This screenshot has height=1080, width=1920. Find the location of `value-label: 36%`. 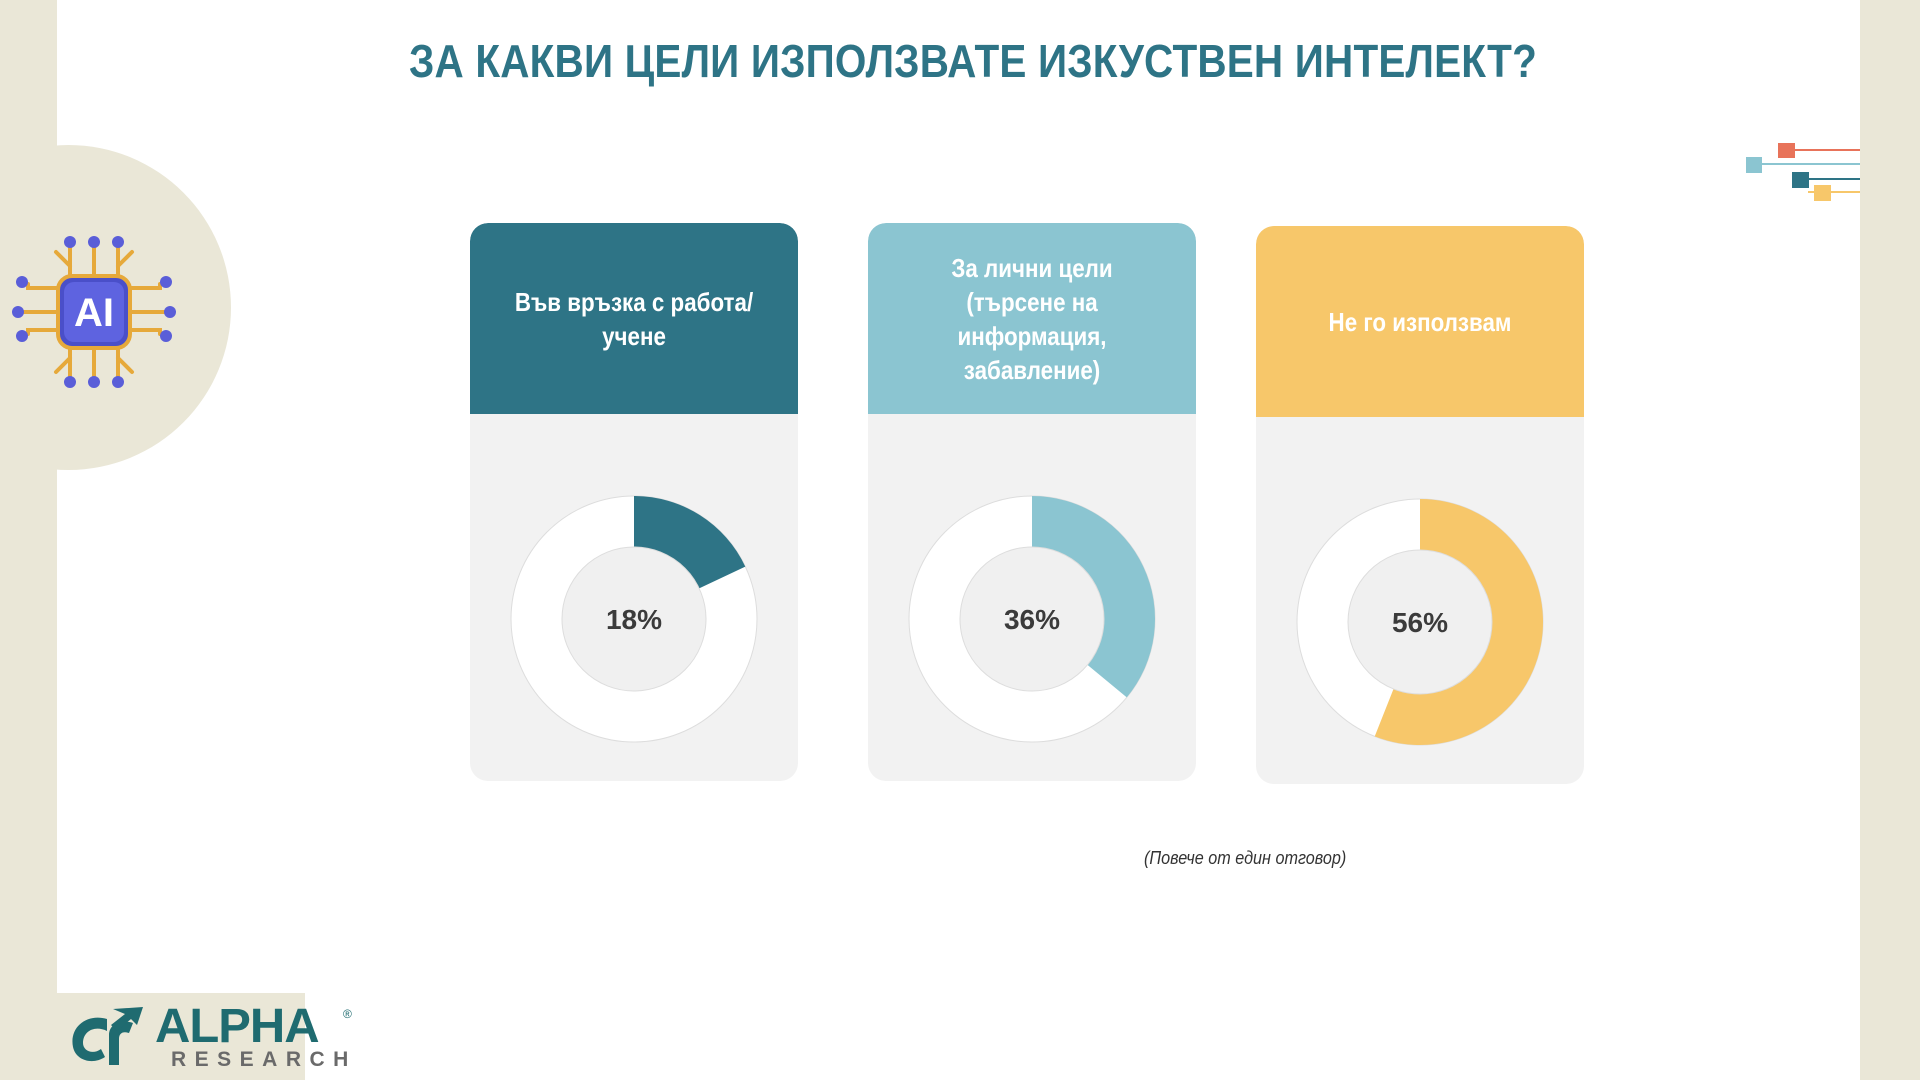

value-label: 36% is located at coordinates (1032, 619).